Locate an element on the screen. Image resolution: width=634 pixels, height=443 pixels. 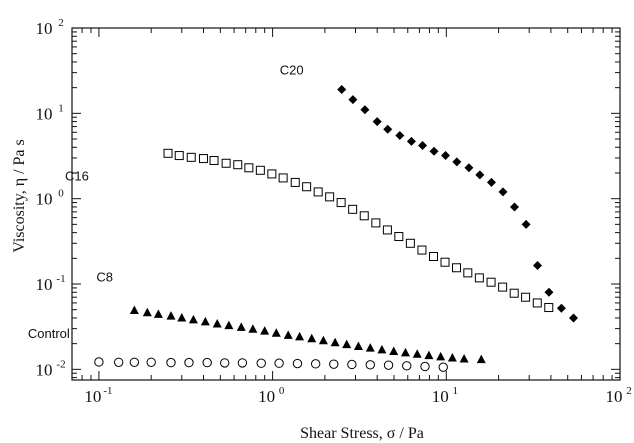
y-tick-exponent: 0 is located at coordinates (61, 194).